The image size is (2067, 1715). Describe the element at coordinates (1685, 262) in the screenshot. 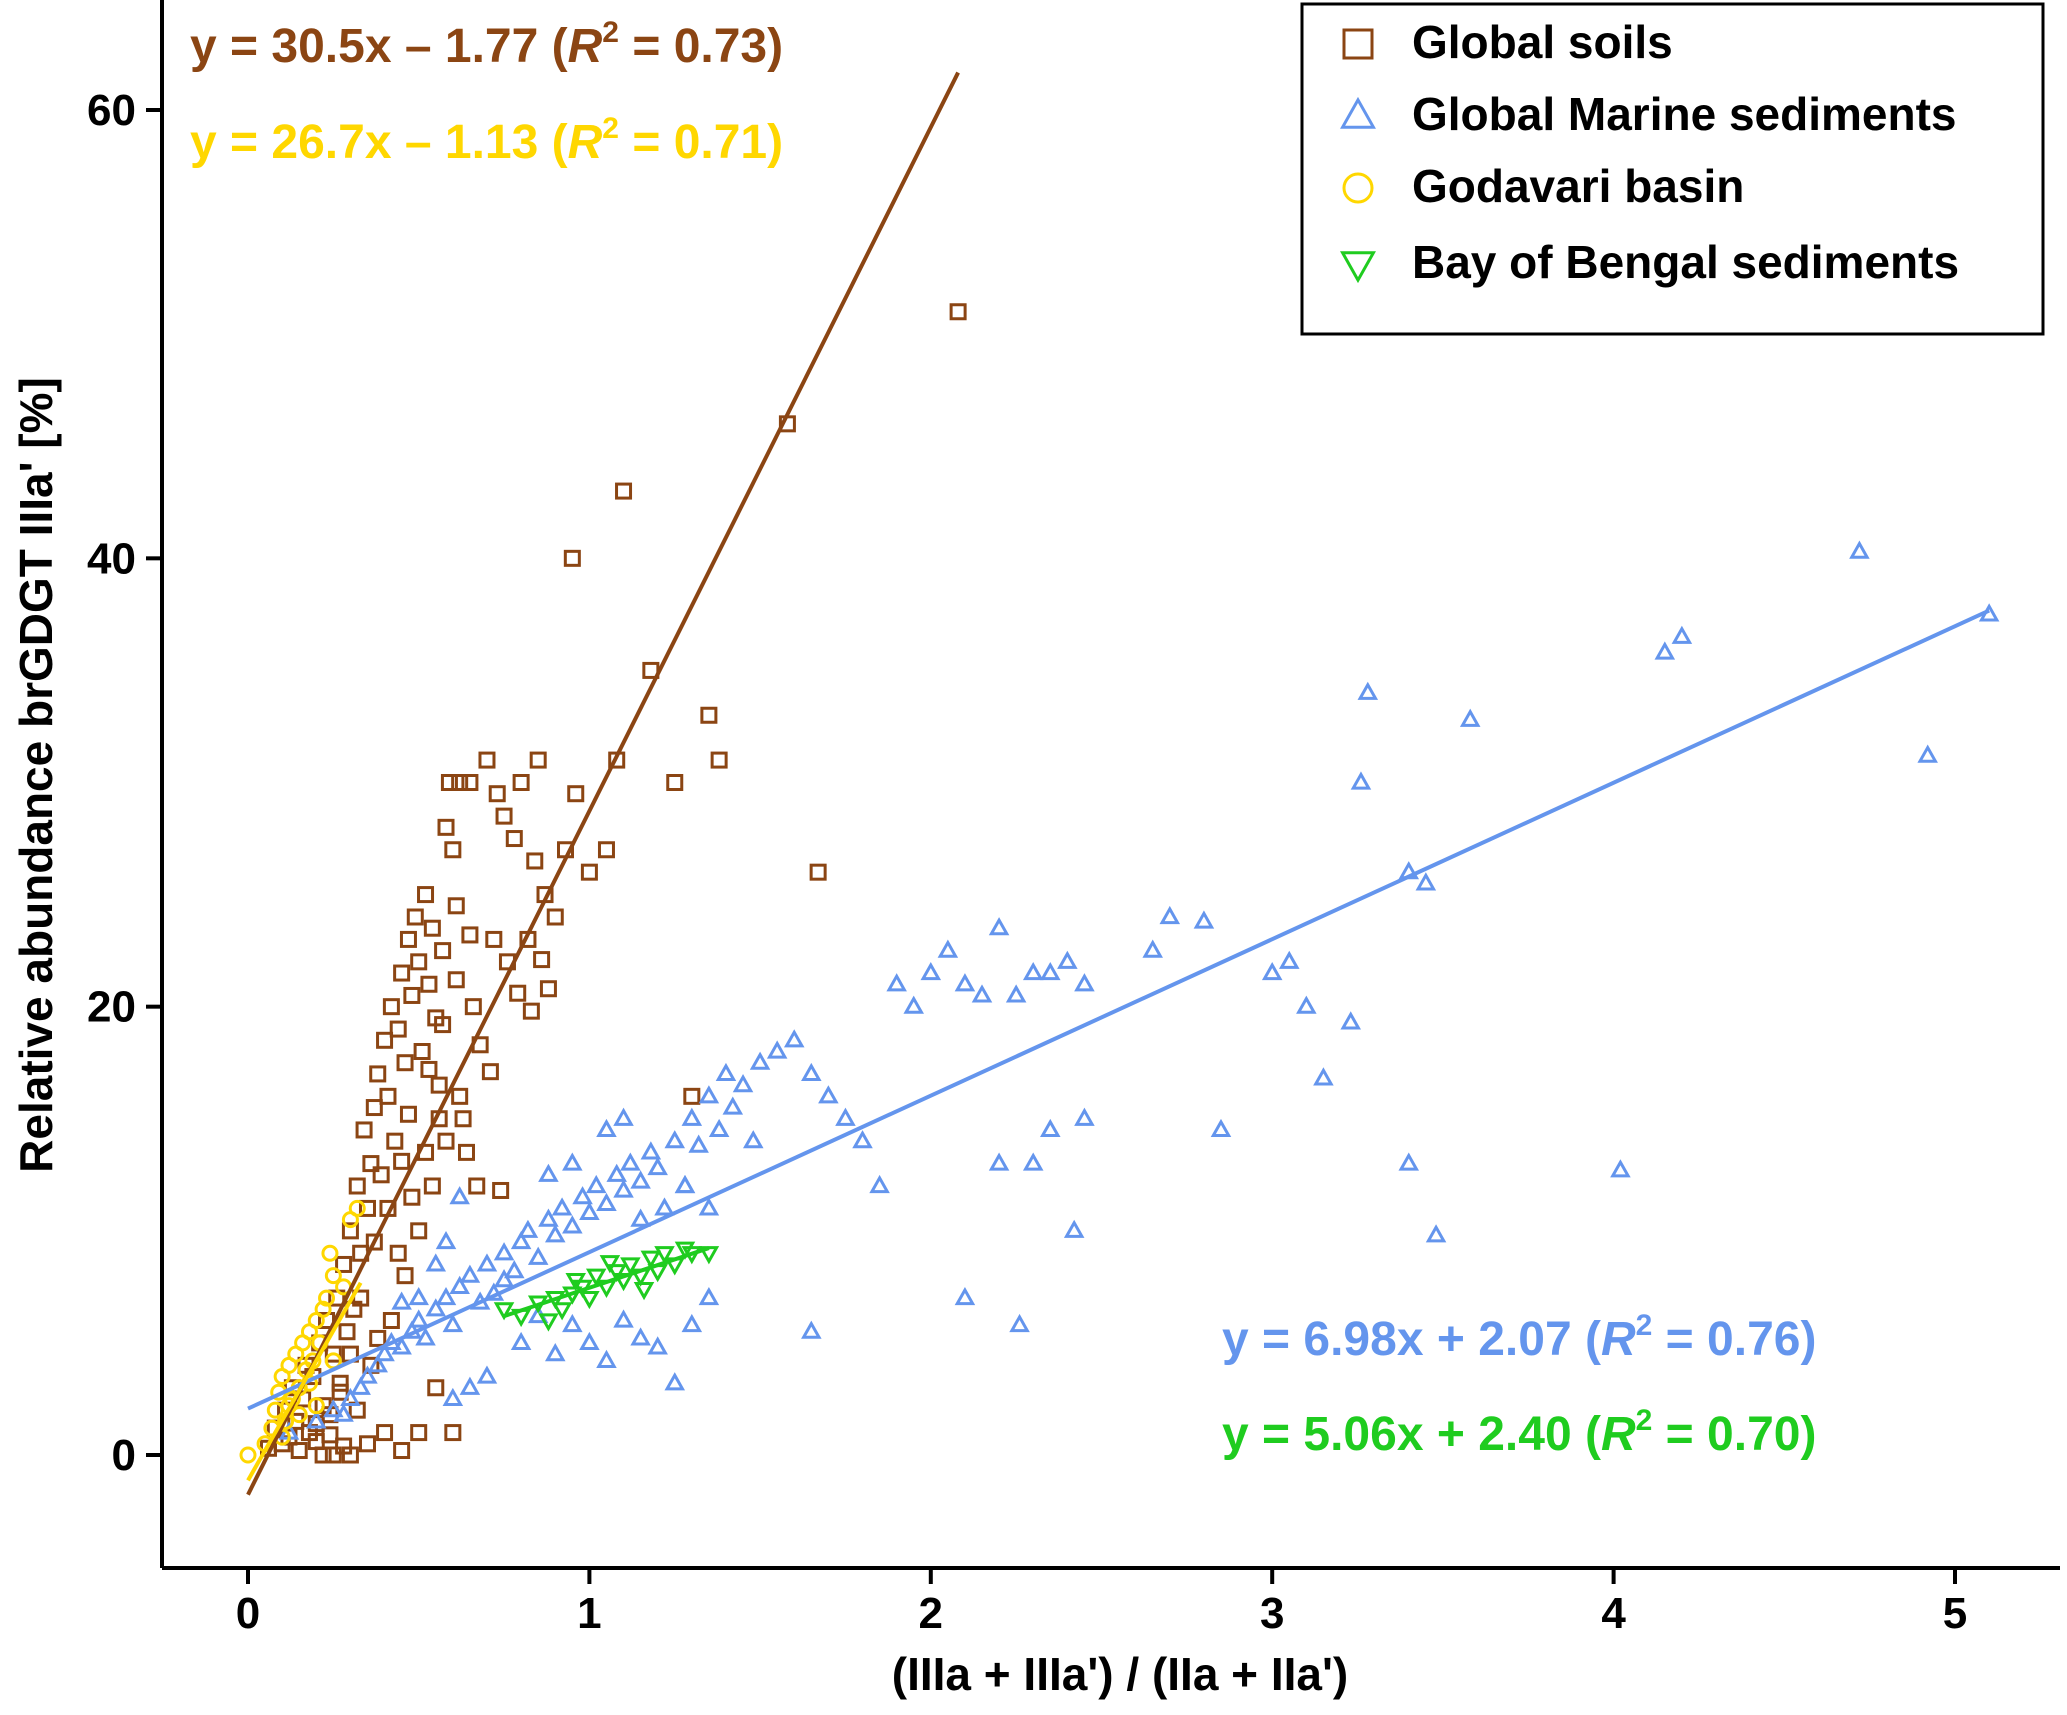

I see `legend-label: Bay of Bengal sediments` at that location.